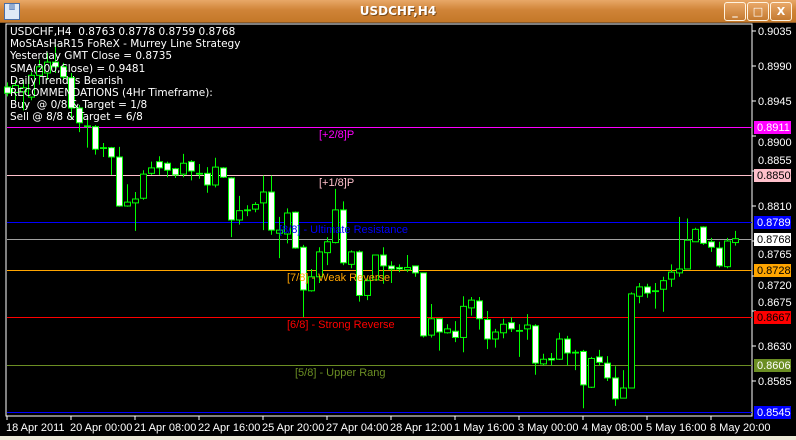  Describe the element at coordinates (758, 11) in the screenshot. I see `maximize-button: □` at that location.